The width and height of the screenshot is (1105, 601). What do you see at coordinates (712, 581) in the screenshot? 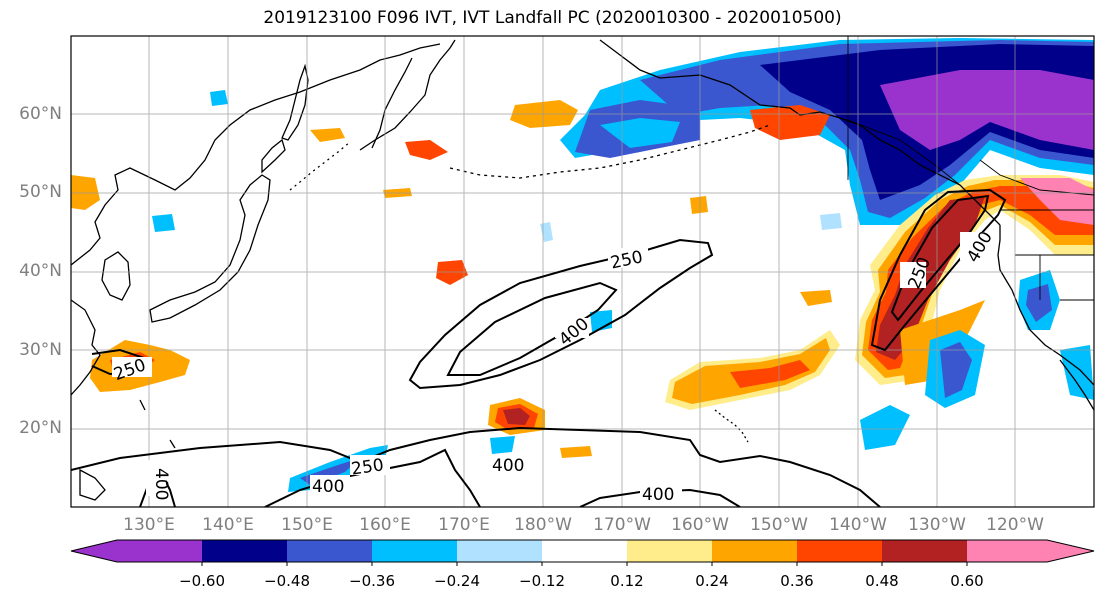
I see `colorbar-tick-label: 0.24` at bounding box center [712, 581].